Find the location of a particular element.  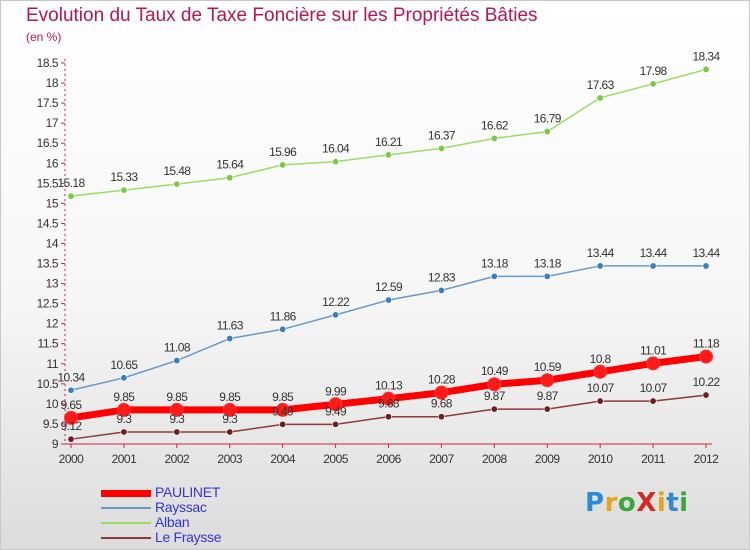

y-tick-label: 16.5 is located at coordinates (48, 143).